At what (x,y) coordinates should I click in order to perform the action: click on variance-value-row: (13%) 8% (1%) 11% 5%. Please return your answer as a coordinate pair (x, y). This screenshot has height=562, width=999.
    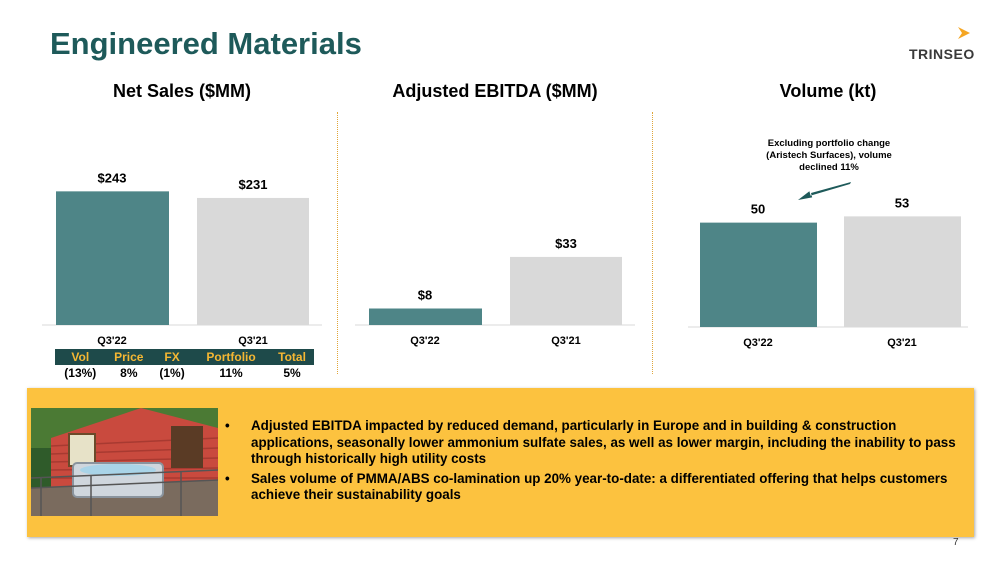
    Looking at the image, I should click on (184, 373).